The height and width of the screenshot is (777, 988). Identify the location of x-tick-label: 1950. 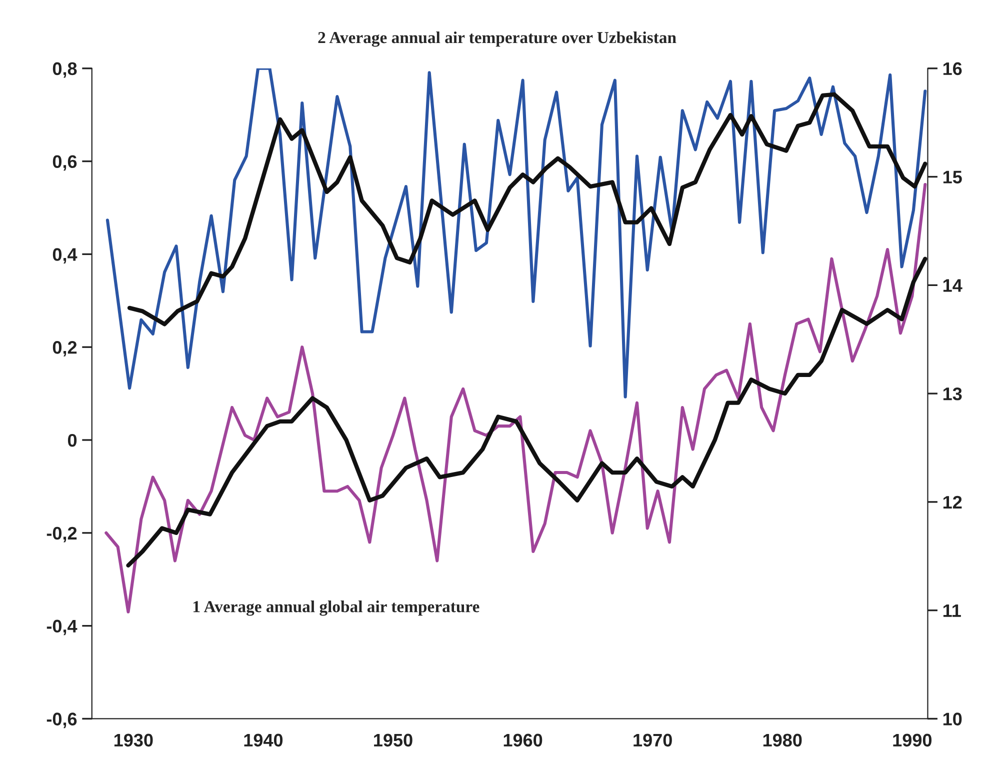
(393, 740).